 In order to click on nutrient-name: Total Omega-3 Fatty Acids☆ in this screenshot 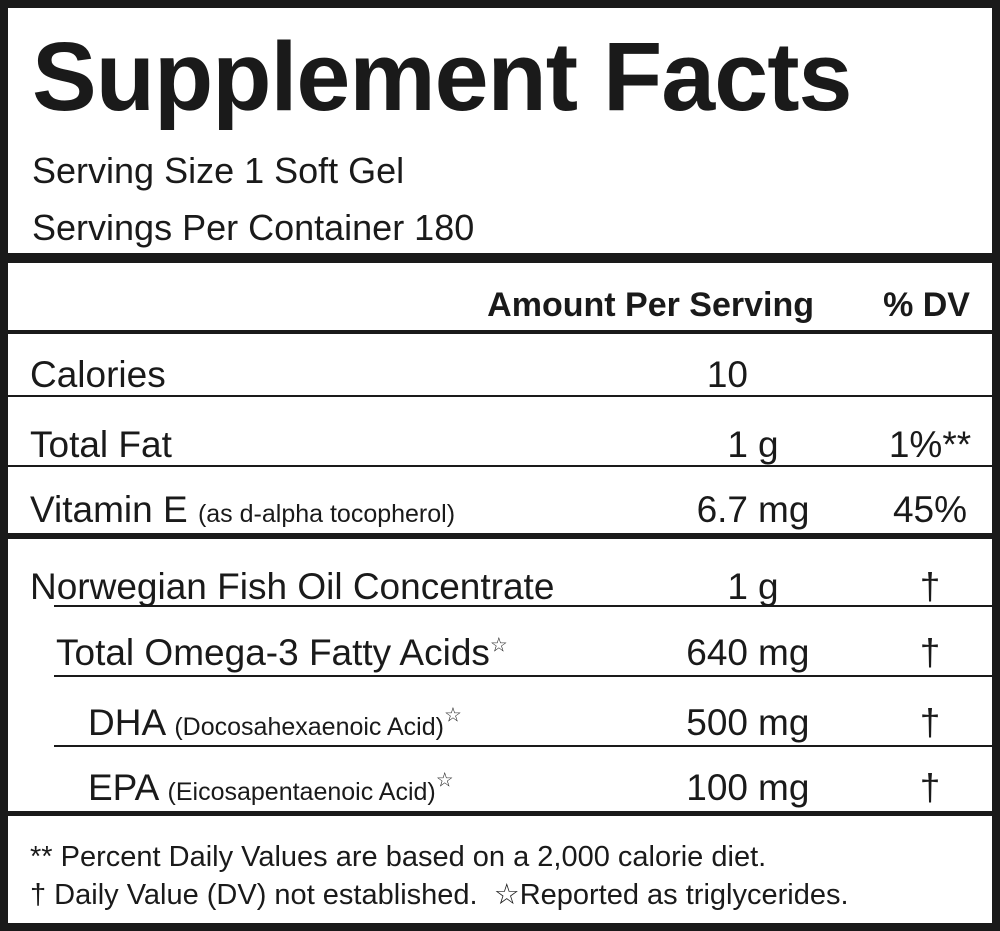, I will do `click(282, 652)`.